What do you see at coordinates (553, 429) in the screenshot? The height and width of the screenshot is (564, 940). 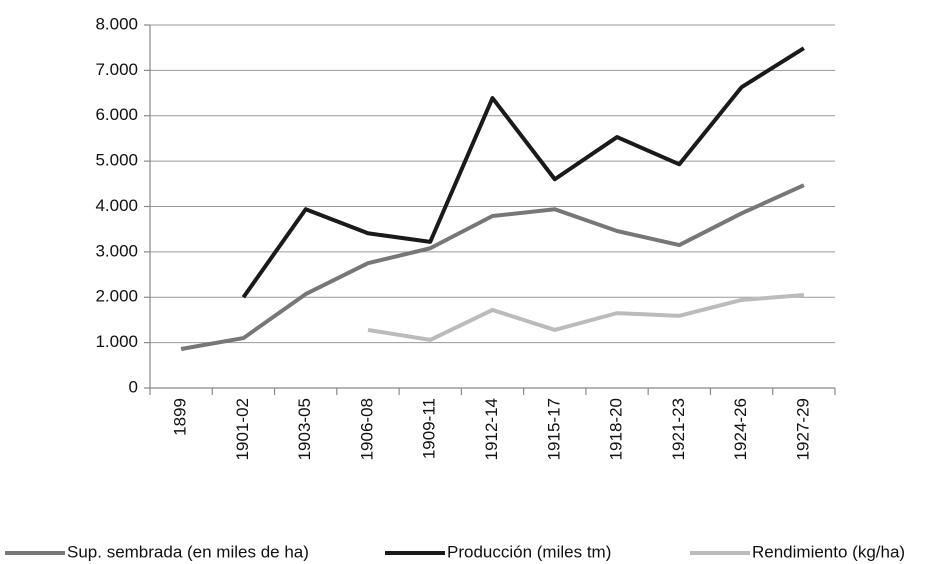 I see `x-tick-label: 1915-17` at bounding box center [553, 429].